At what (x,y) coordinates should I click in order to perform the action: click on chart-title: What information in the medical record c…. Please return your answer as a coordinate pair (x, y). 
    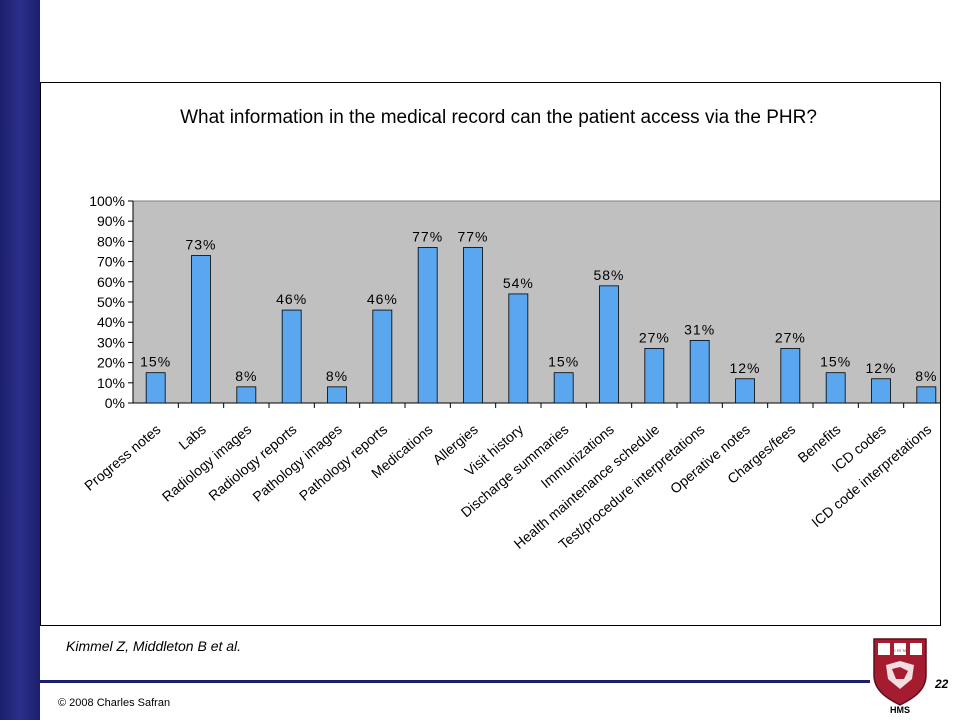
    Looking at the image, I should click on (498, 117).